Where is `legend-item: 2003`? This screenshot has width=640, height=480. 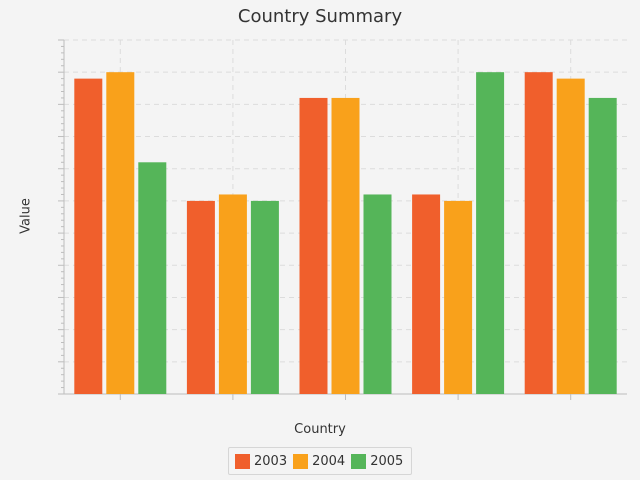 legend-item: 2003 is located at coordinates (262, 461).